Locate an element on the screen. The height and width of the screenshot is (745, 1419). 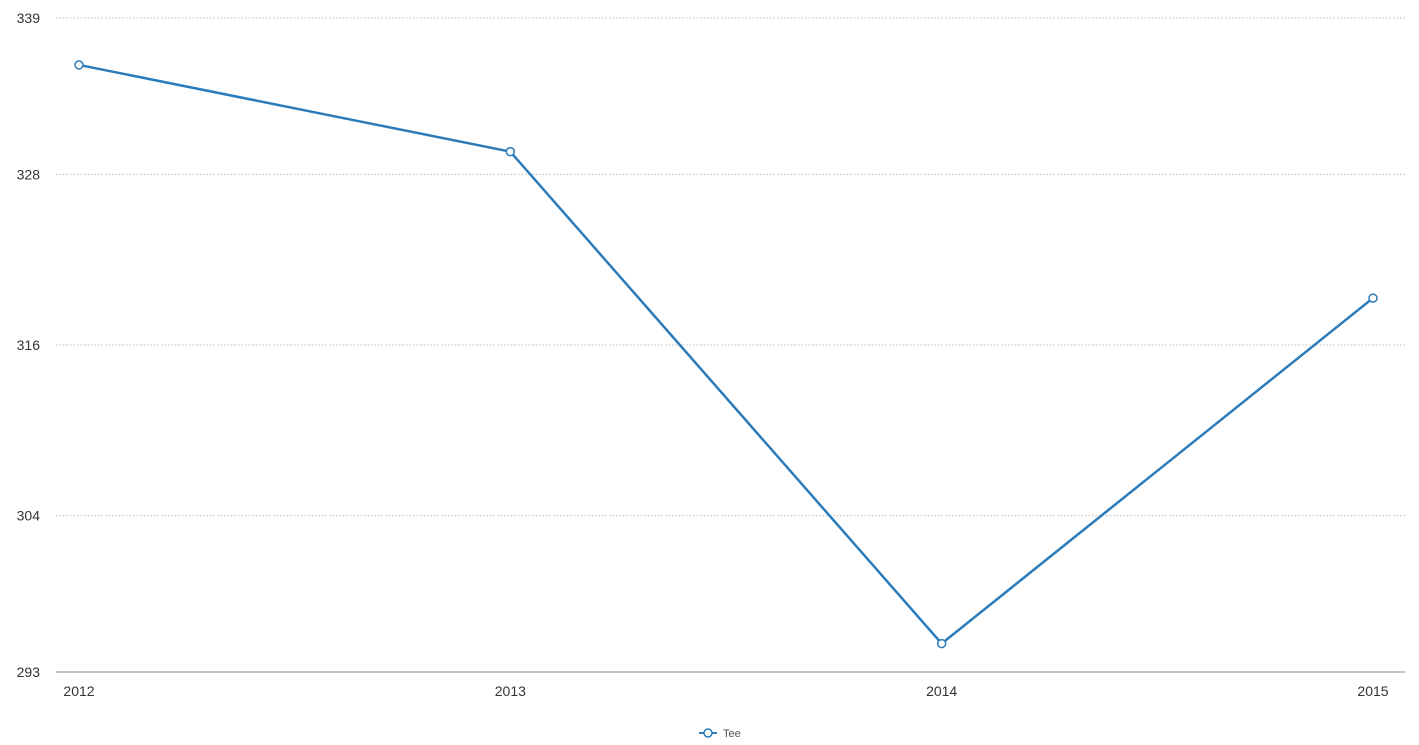
x-tick-label: 2015 is located at coordinates (1372, 691).